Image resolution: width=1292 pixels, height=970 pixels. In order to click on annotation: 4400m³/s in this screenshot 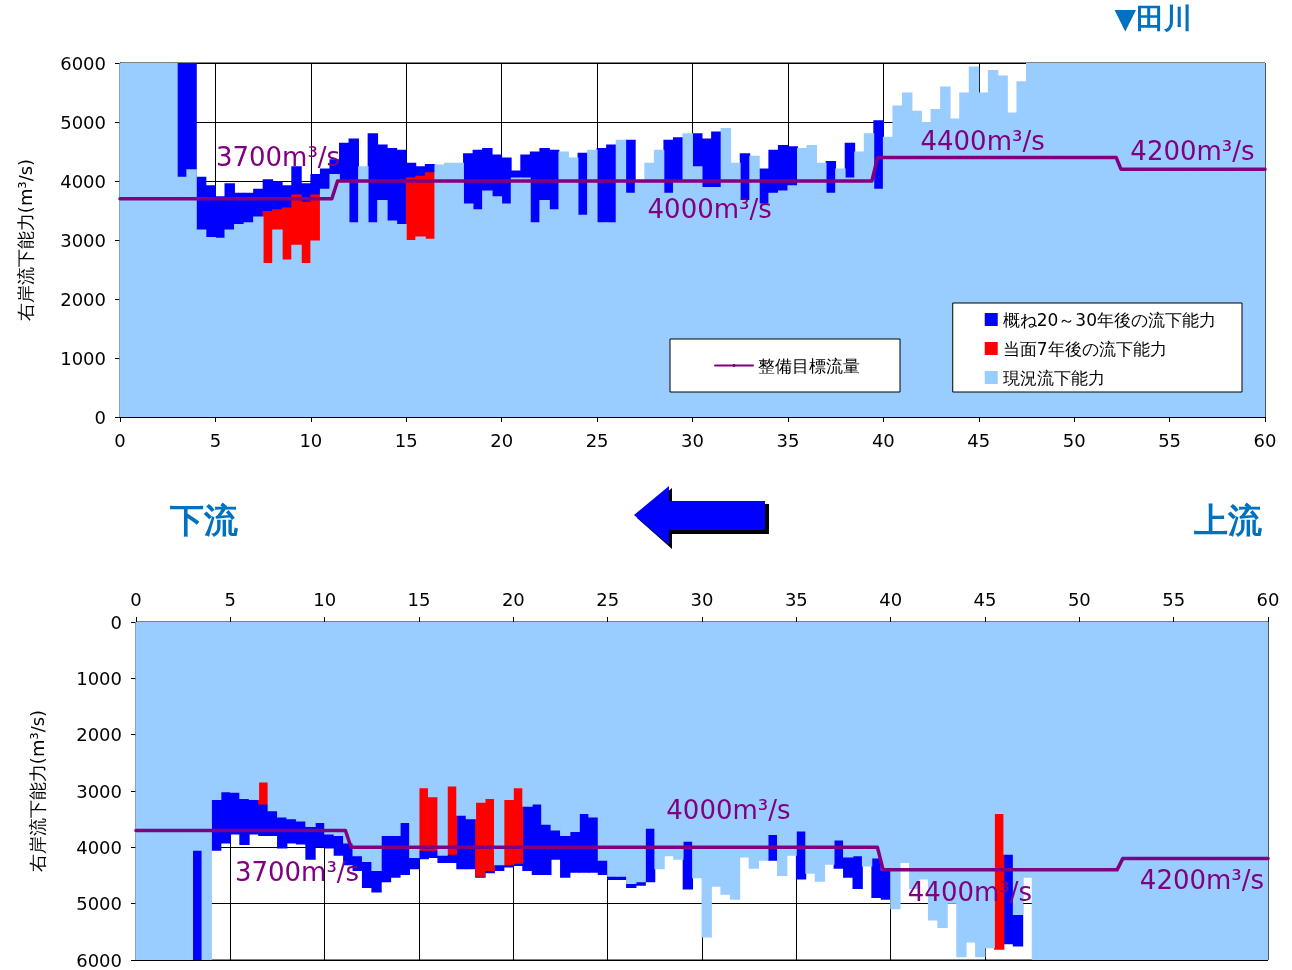, I will do `click(982, 140)`.